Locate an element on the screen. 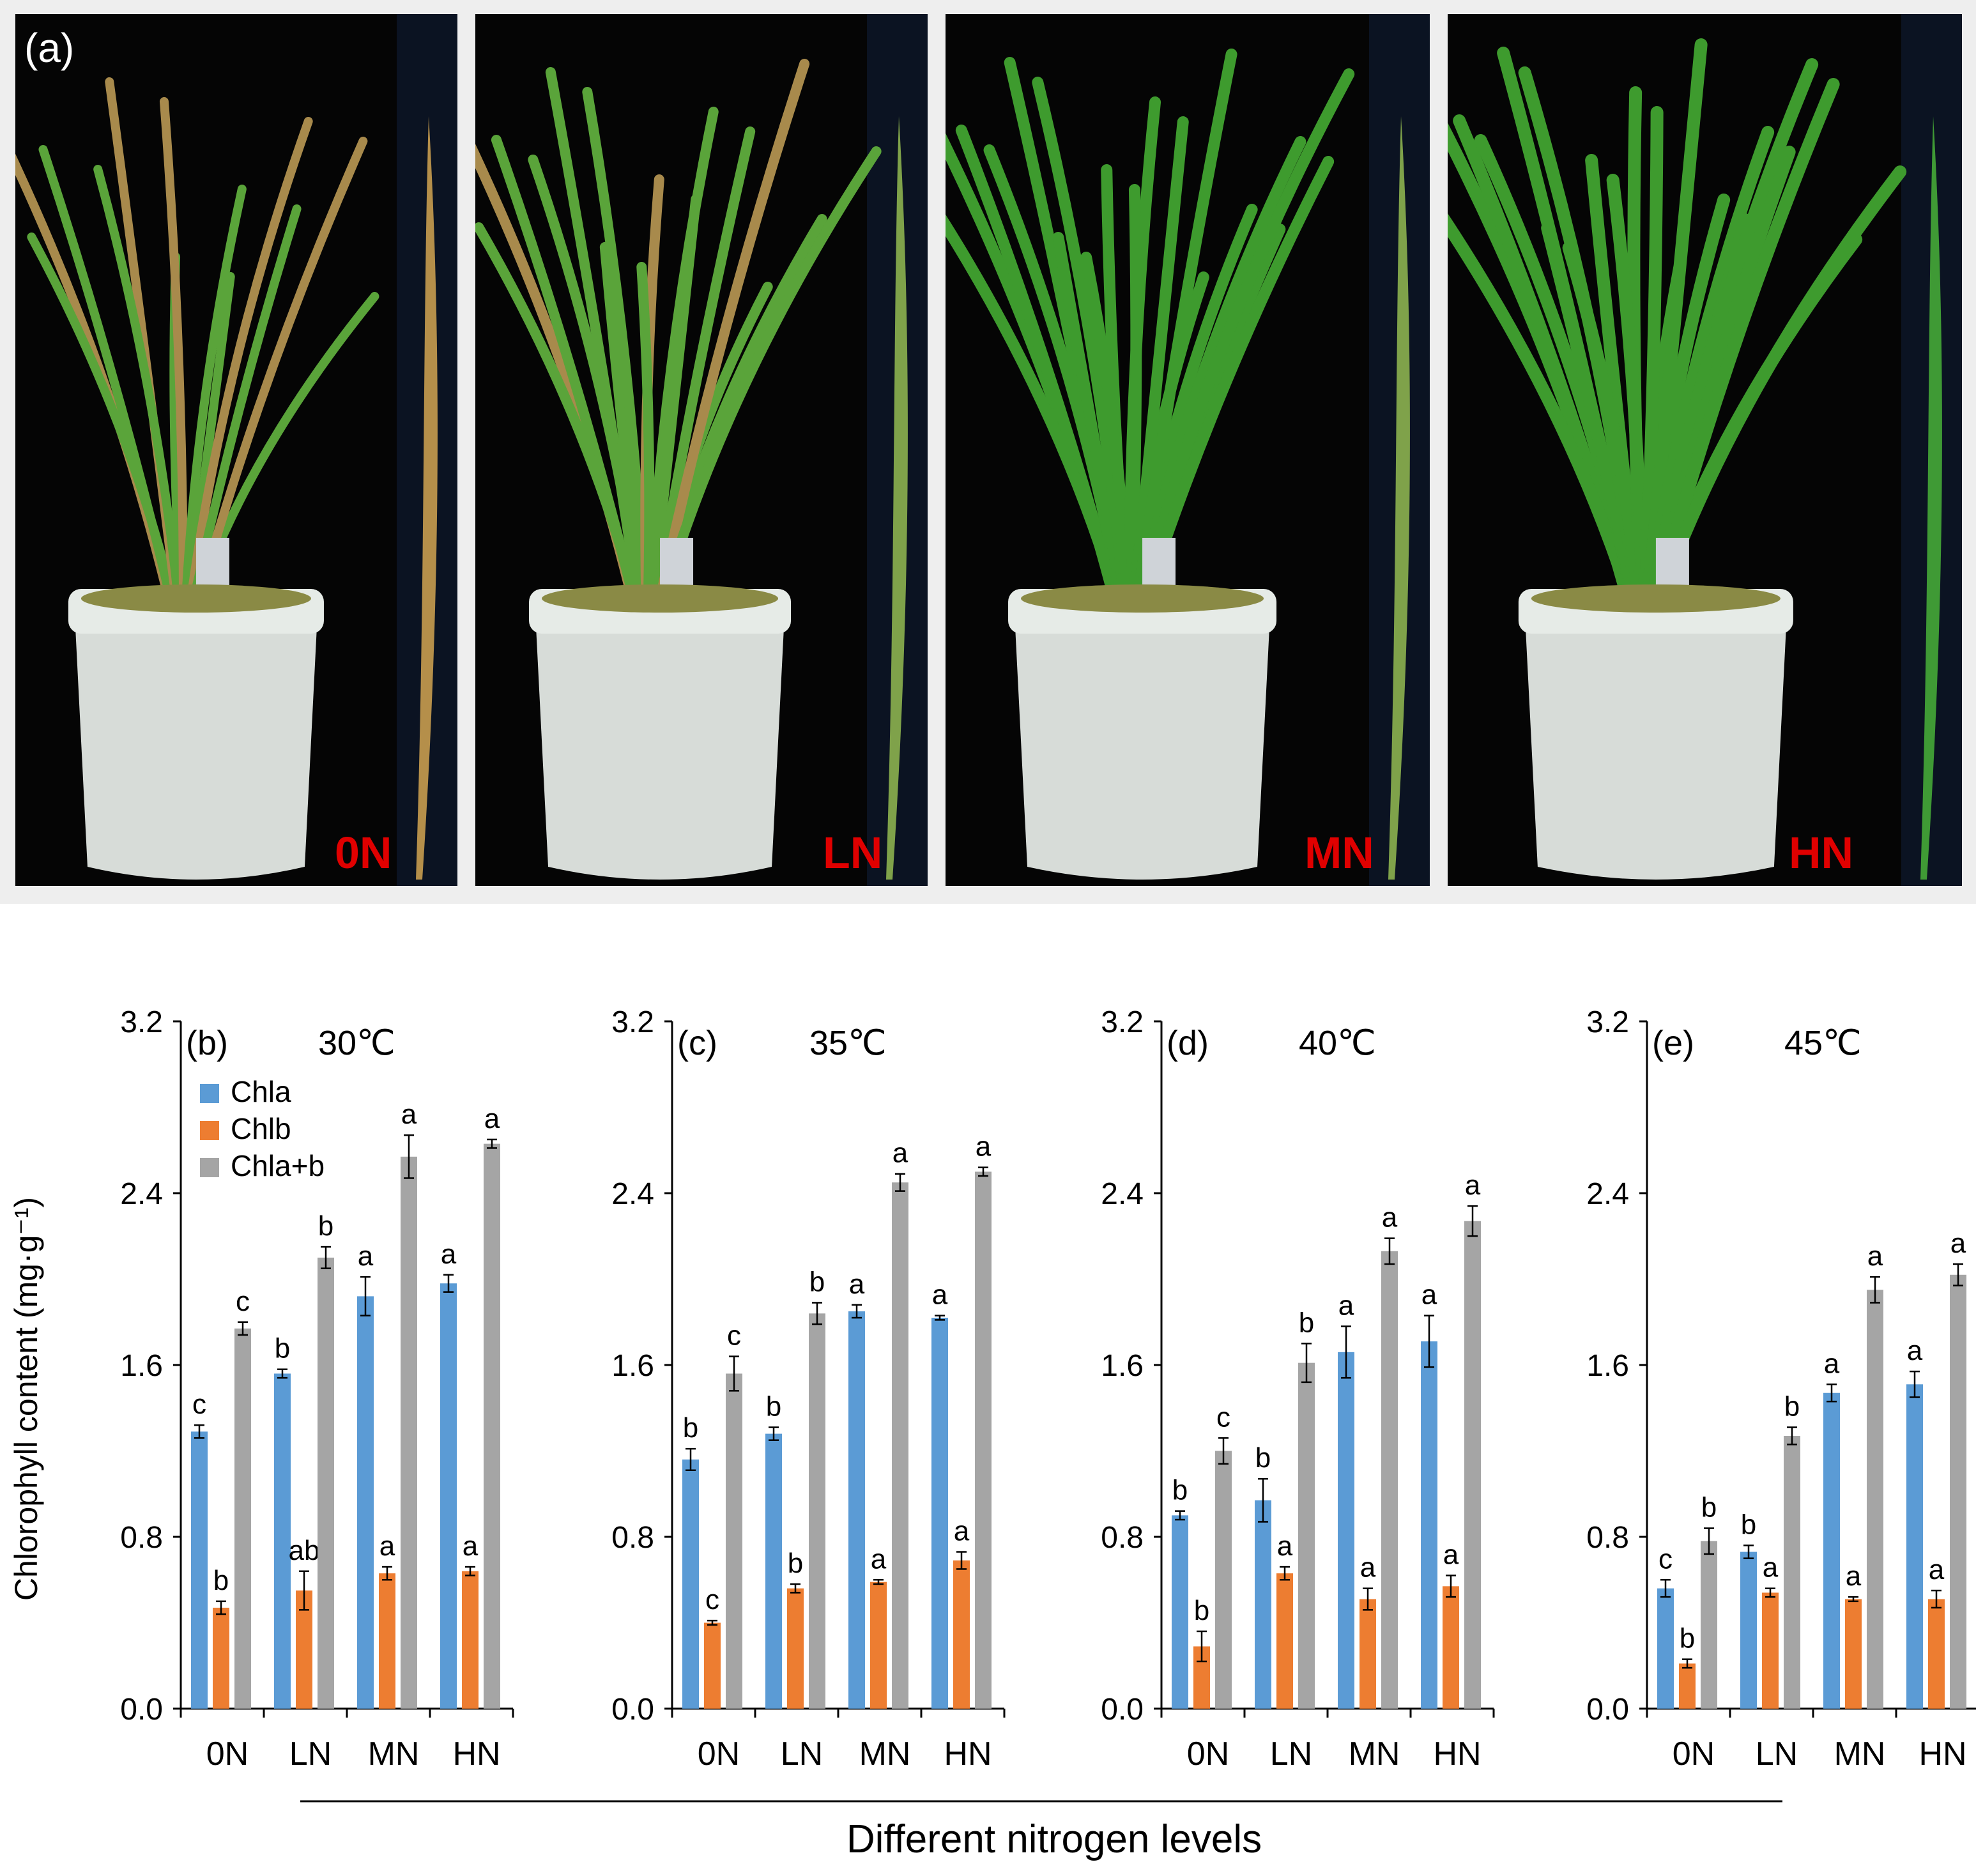  photo-tag-hn: HN is located at coordinates (1821, 853).